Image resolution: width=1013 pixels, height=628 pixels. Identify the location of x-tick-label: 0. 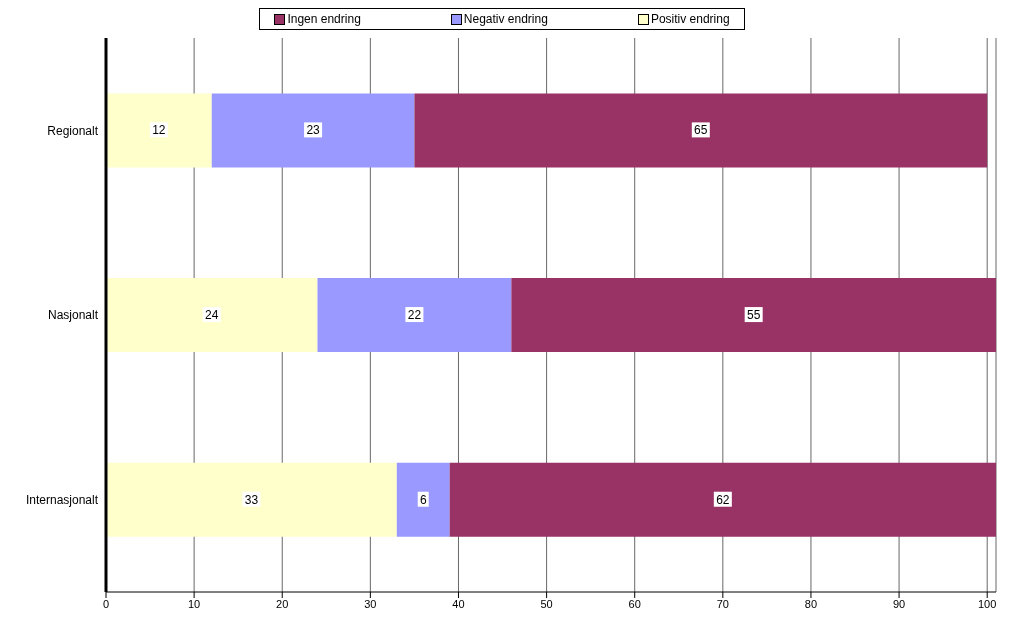
(106, 603).